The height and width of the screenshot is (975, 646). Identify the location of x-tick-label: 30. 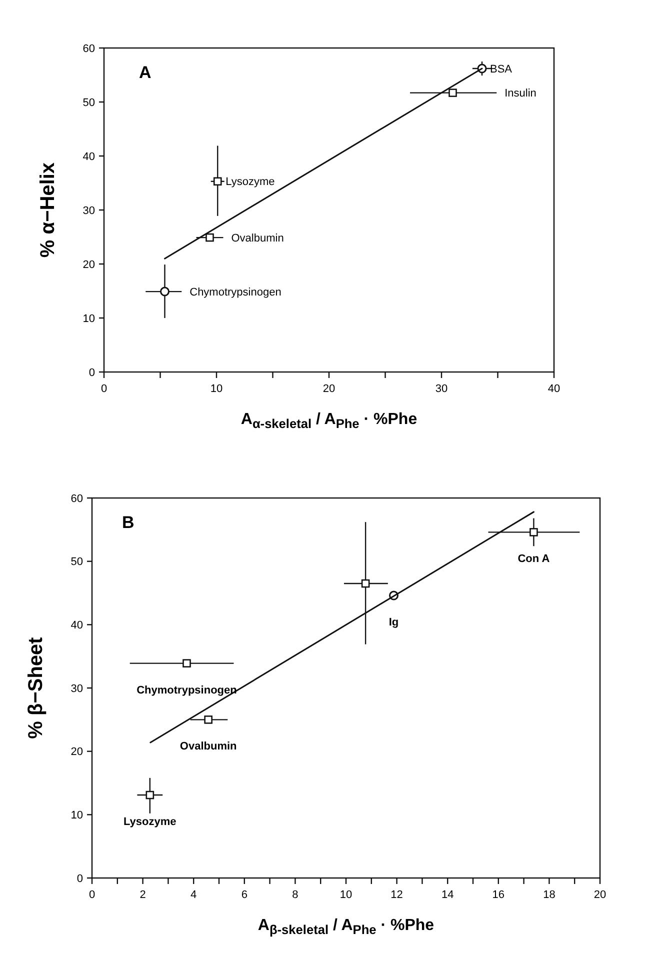
(441, 389).